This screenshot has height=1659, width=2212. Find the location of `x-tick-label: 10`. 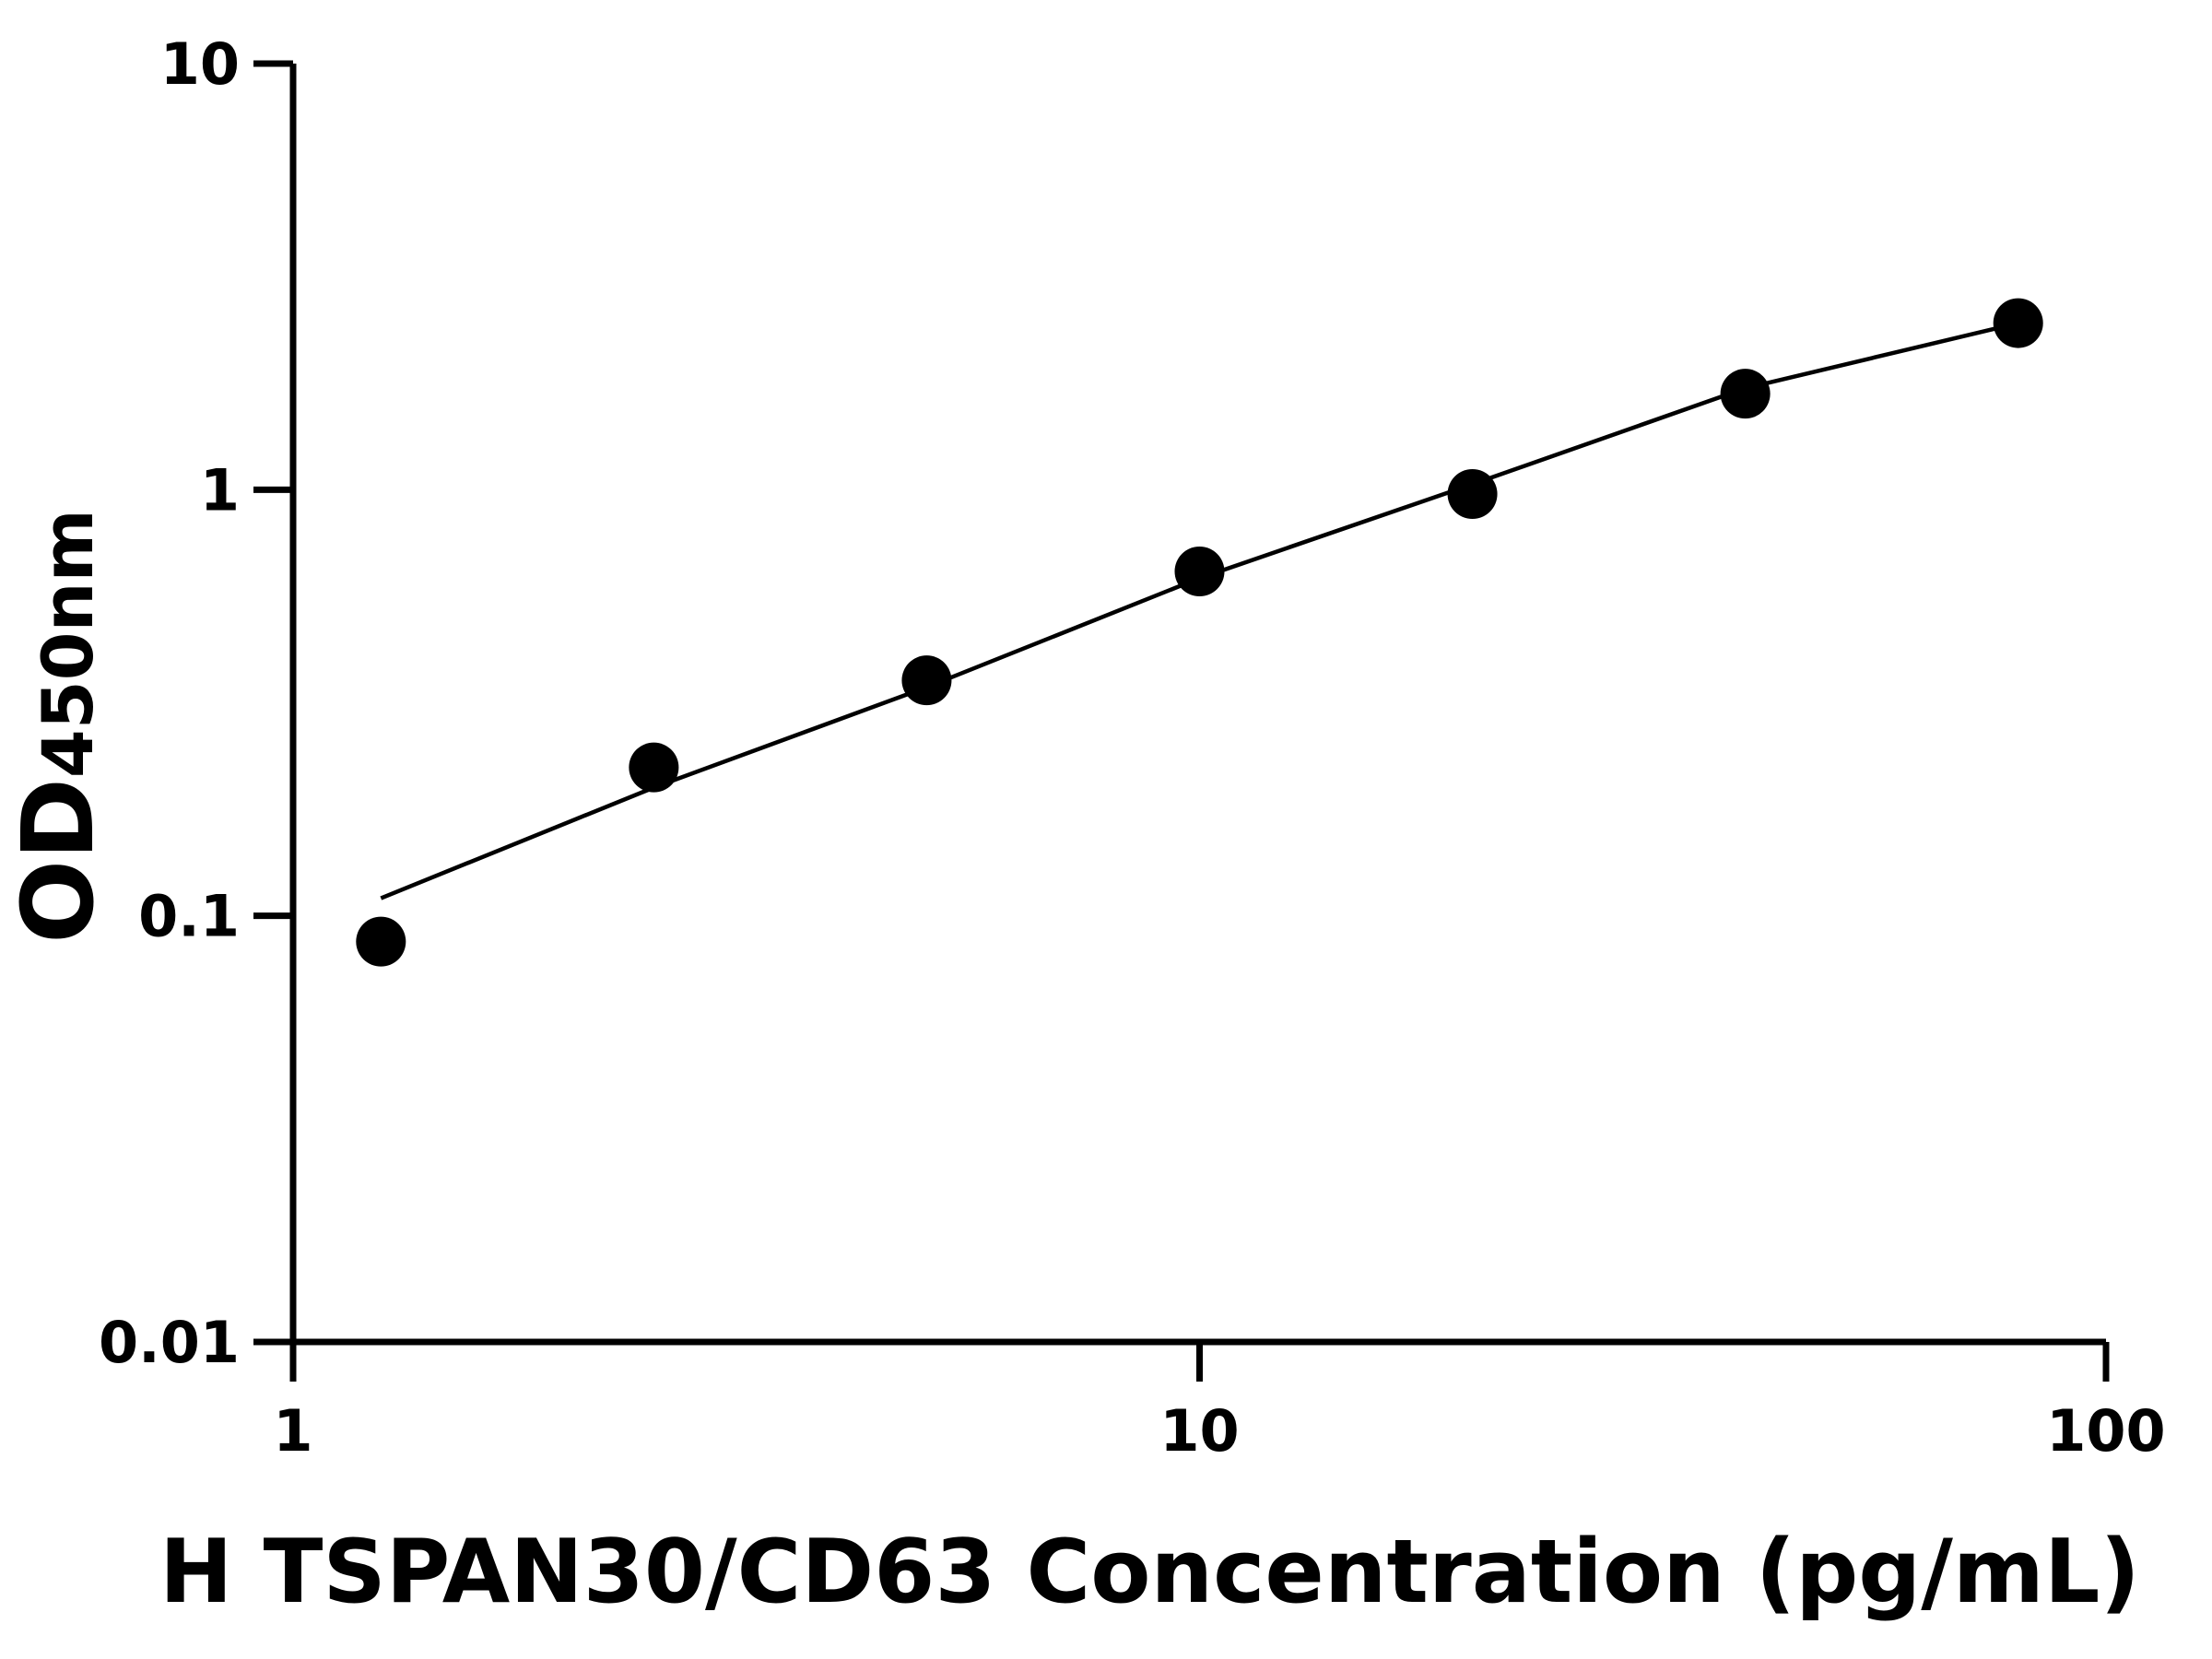

x-tick-label: 10 is located at coordinates (1199, 1431).